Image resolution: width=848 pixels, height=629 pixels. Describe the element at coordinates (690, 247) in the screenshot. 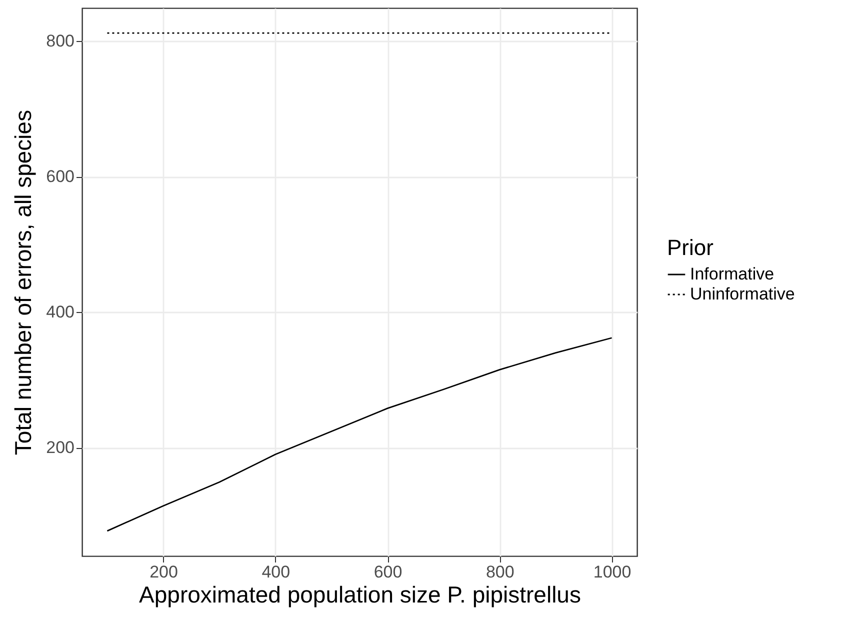

I see `legend-title: Prior` at that location.